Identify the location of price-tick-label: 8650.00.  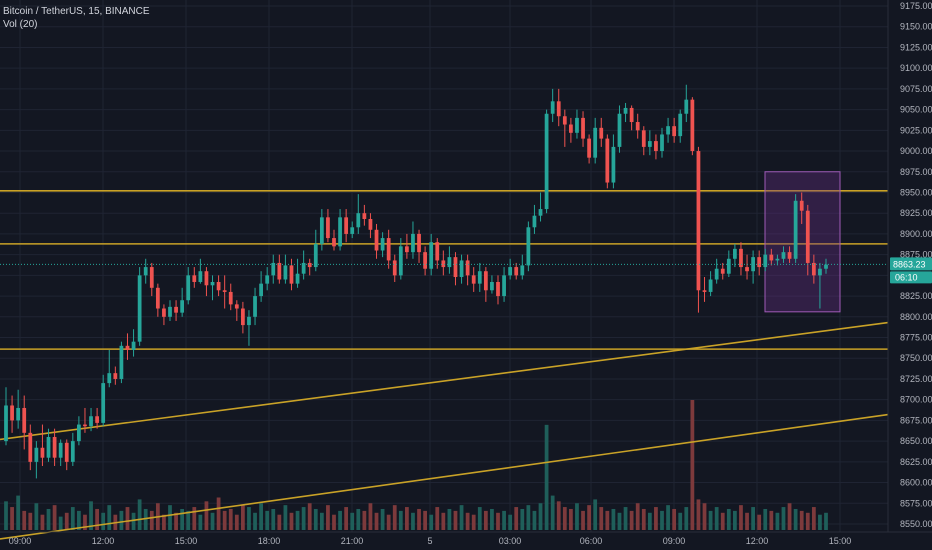
(916, 441).